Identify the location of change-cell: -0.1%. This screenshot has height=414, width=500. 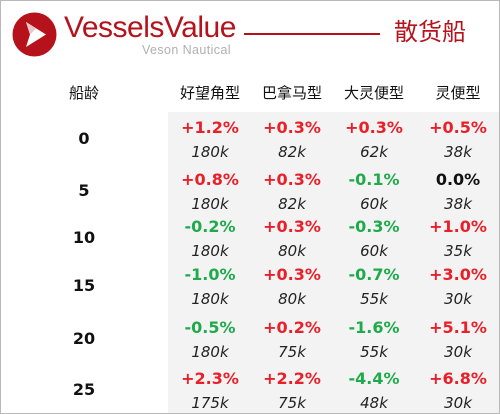
(374, 179).